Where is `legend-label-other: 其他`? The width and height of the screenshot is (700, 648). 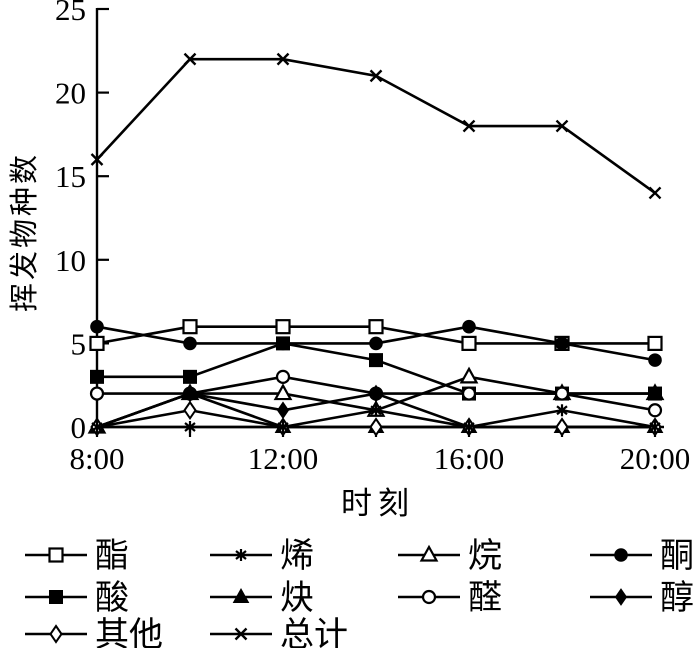
legend-label-other: 其他 is located at coordinates (129, 632).